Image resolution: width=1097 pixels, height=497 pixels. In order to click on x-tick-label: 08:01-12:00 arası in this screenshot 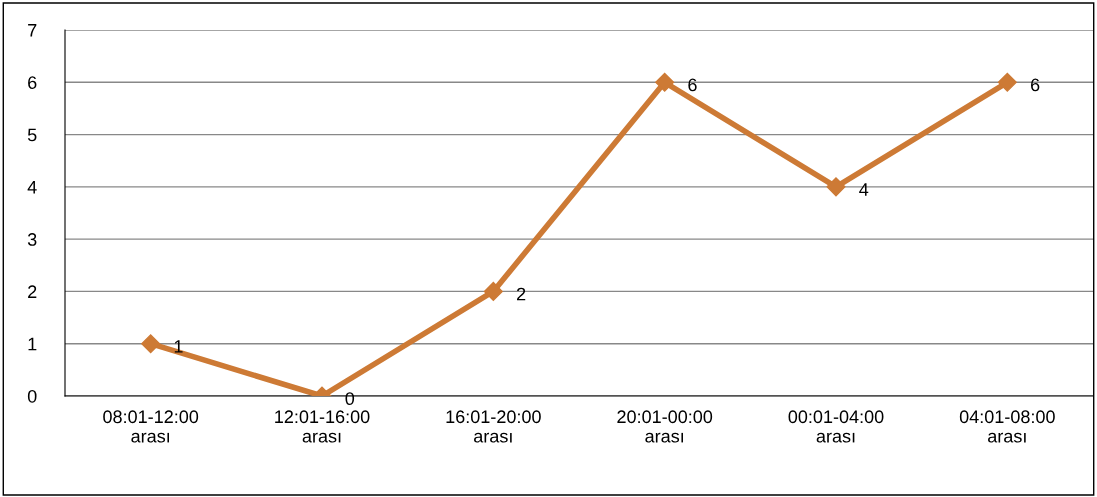, I will do `click(151, 426)`.